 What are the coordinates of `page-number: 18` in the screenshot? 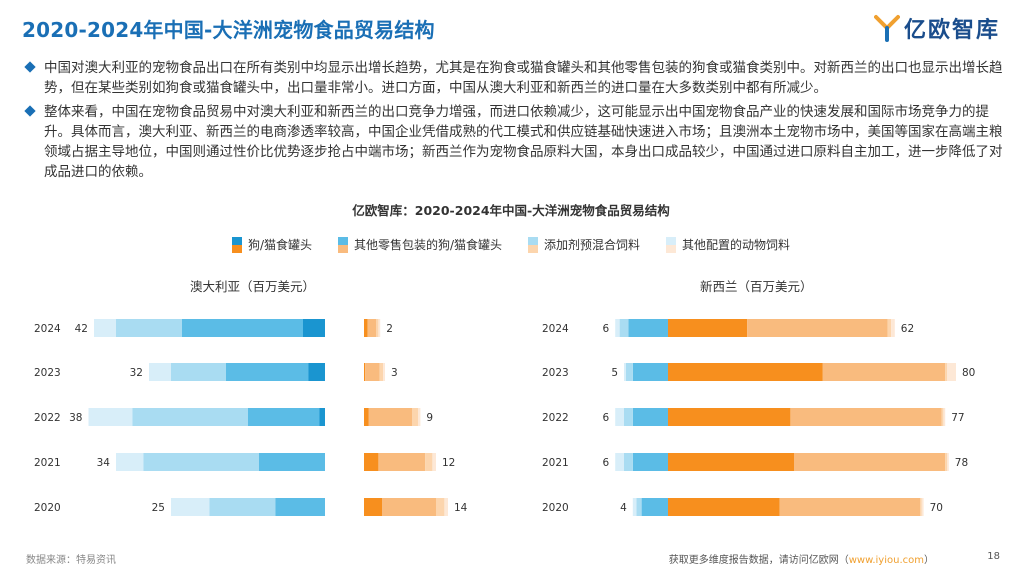 It's located at (993, 556).